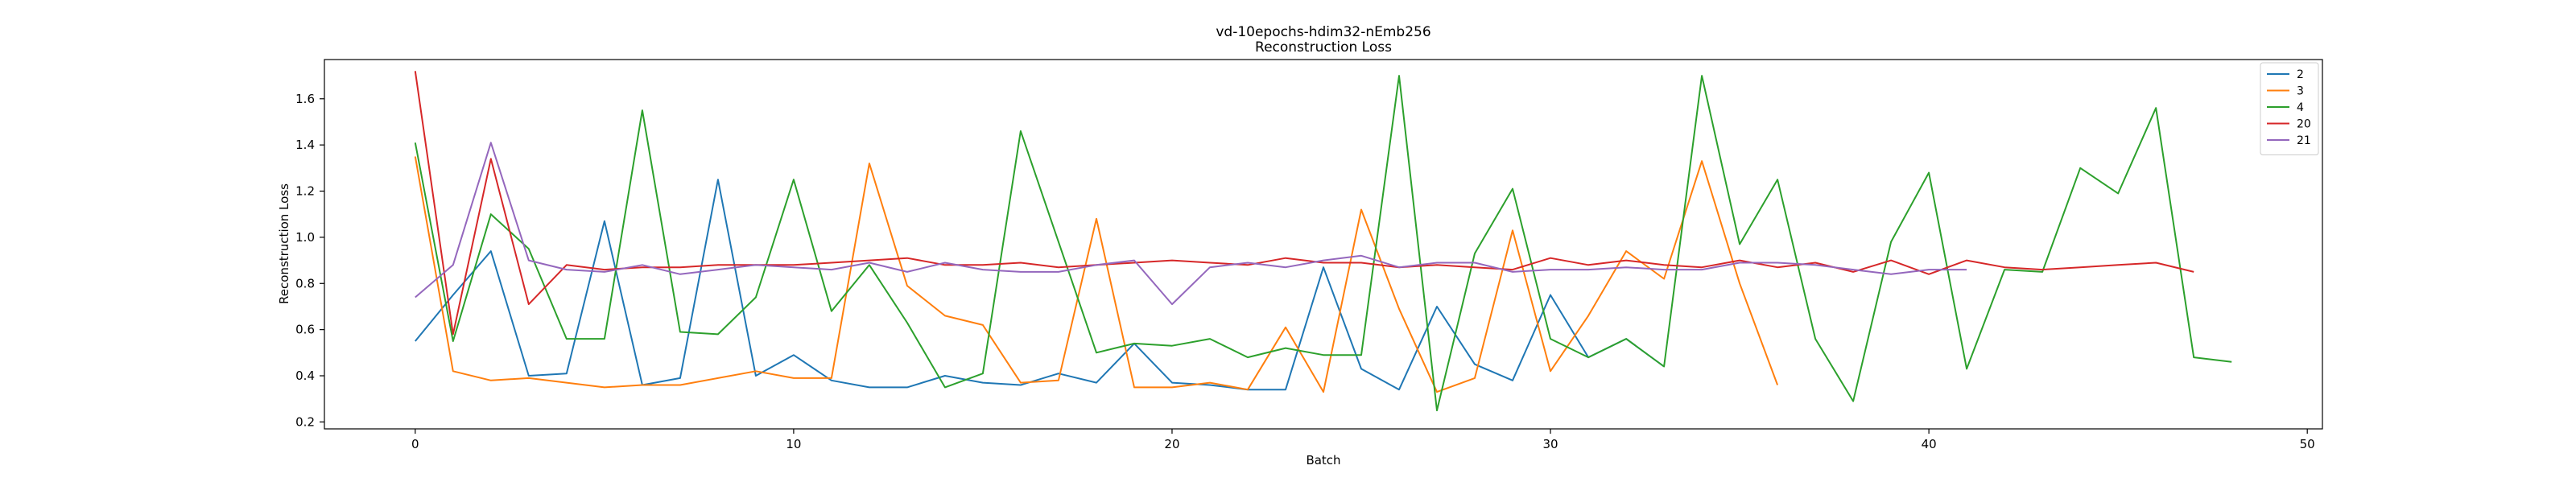 This screenshot has height=486, width=2576. Describe the element at coordinates (305, 376) in the screenshot. I see `y-tick-label: 0.4` at that location.